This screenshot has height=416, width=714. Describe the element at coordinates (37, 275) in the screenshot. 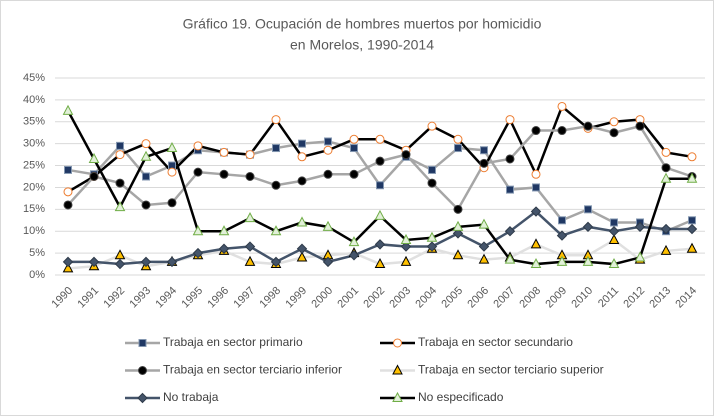

I see `y-tick-label: 0%` at that location.